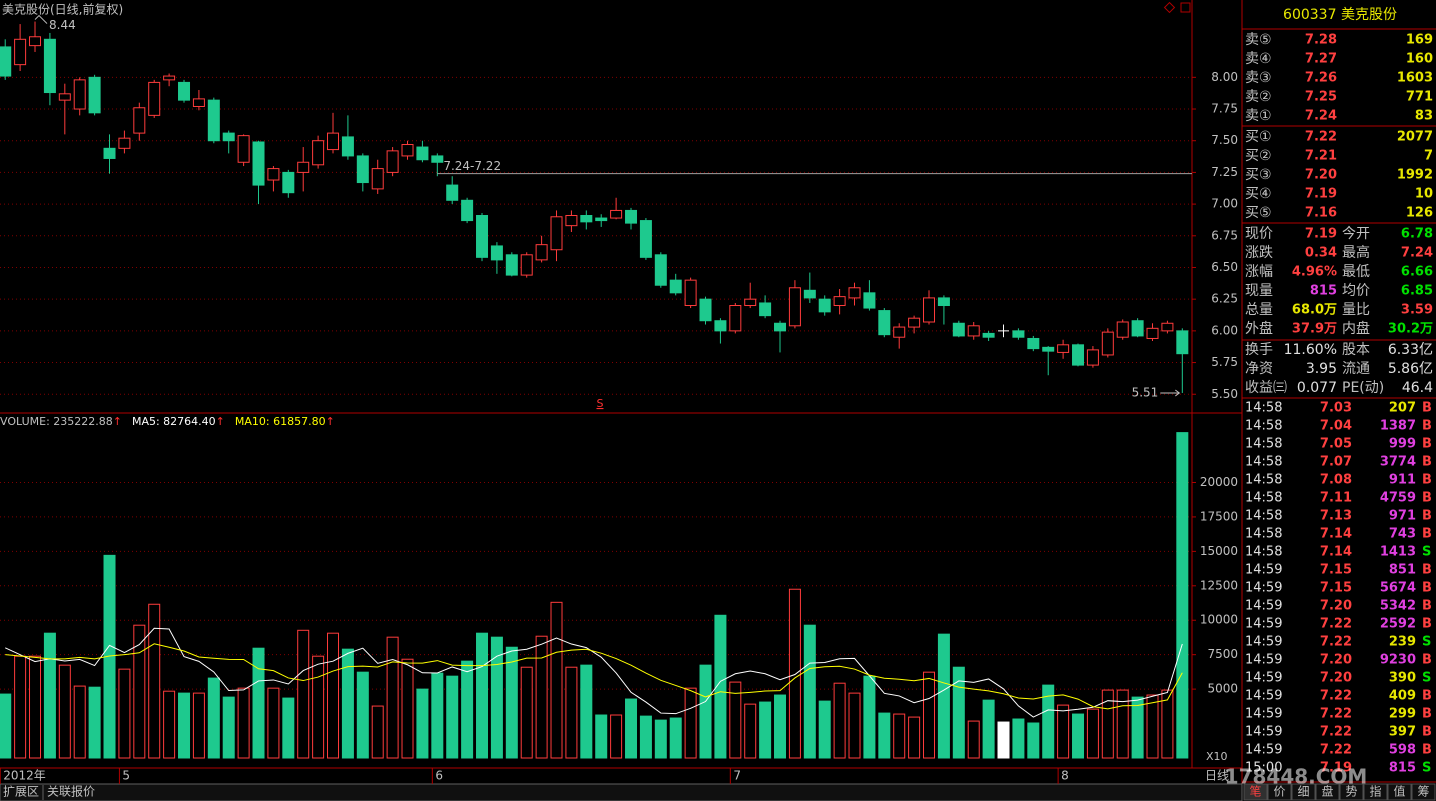  I want to click on side-tab: 指, so click(1375, 791).